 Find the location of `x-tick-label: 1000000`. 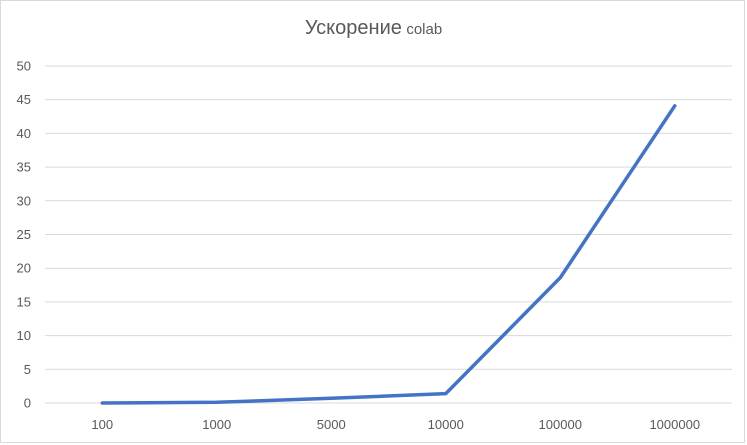

x-tick-label: 1000000 is located at coordinates (674, 424).